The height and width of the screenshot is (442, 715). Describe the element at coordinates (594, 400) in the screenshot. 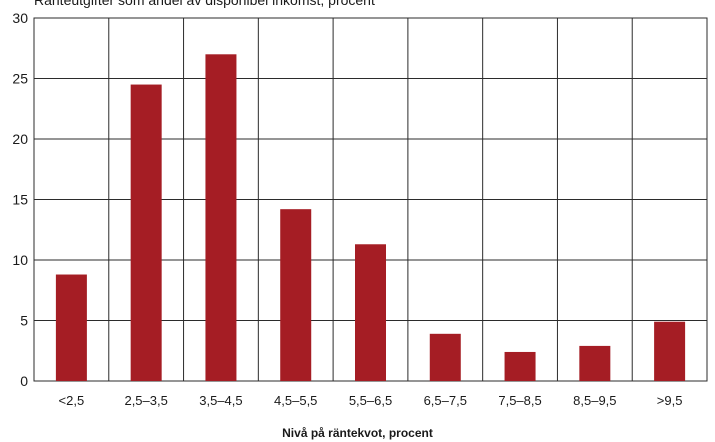

I see `x-tick-label: 8,5–9,5` at that location.